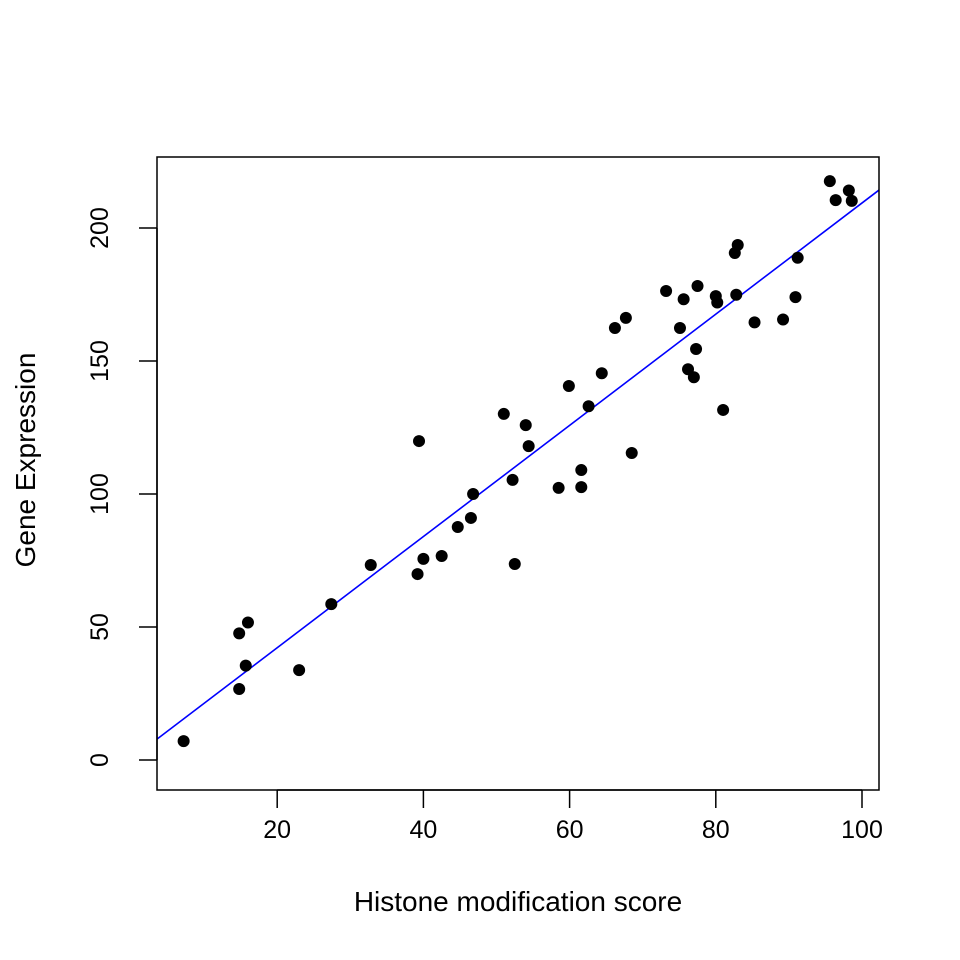 Image resolution: width=960 pixels, height=960 pixels. What do you see at coordinates (518, 901) in the screenshot?
I see `x-axis-title: Histone modification score` at bounding box center [518, 901].